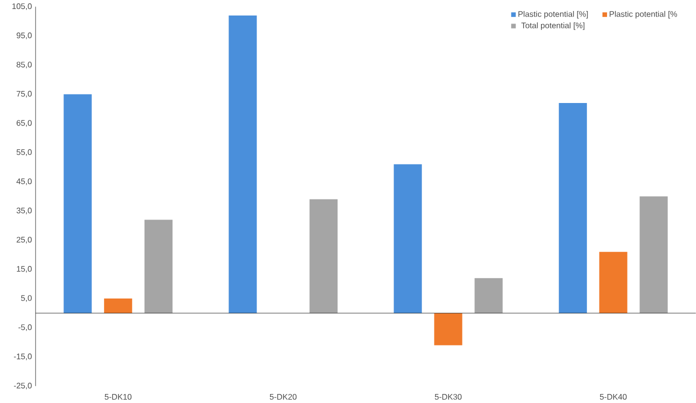  What do you see at coordinates (23, 386) in the screenshot?
I see `y-tick-label: -25,0` at bounding box center [23, 386].